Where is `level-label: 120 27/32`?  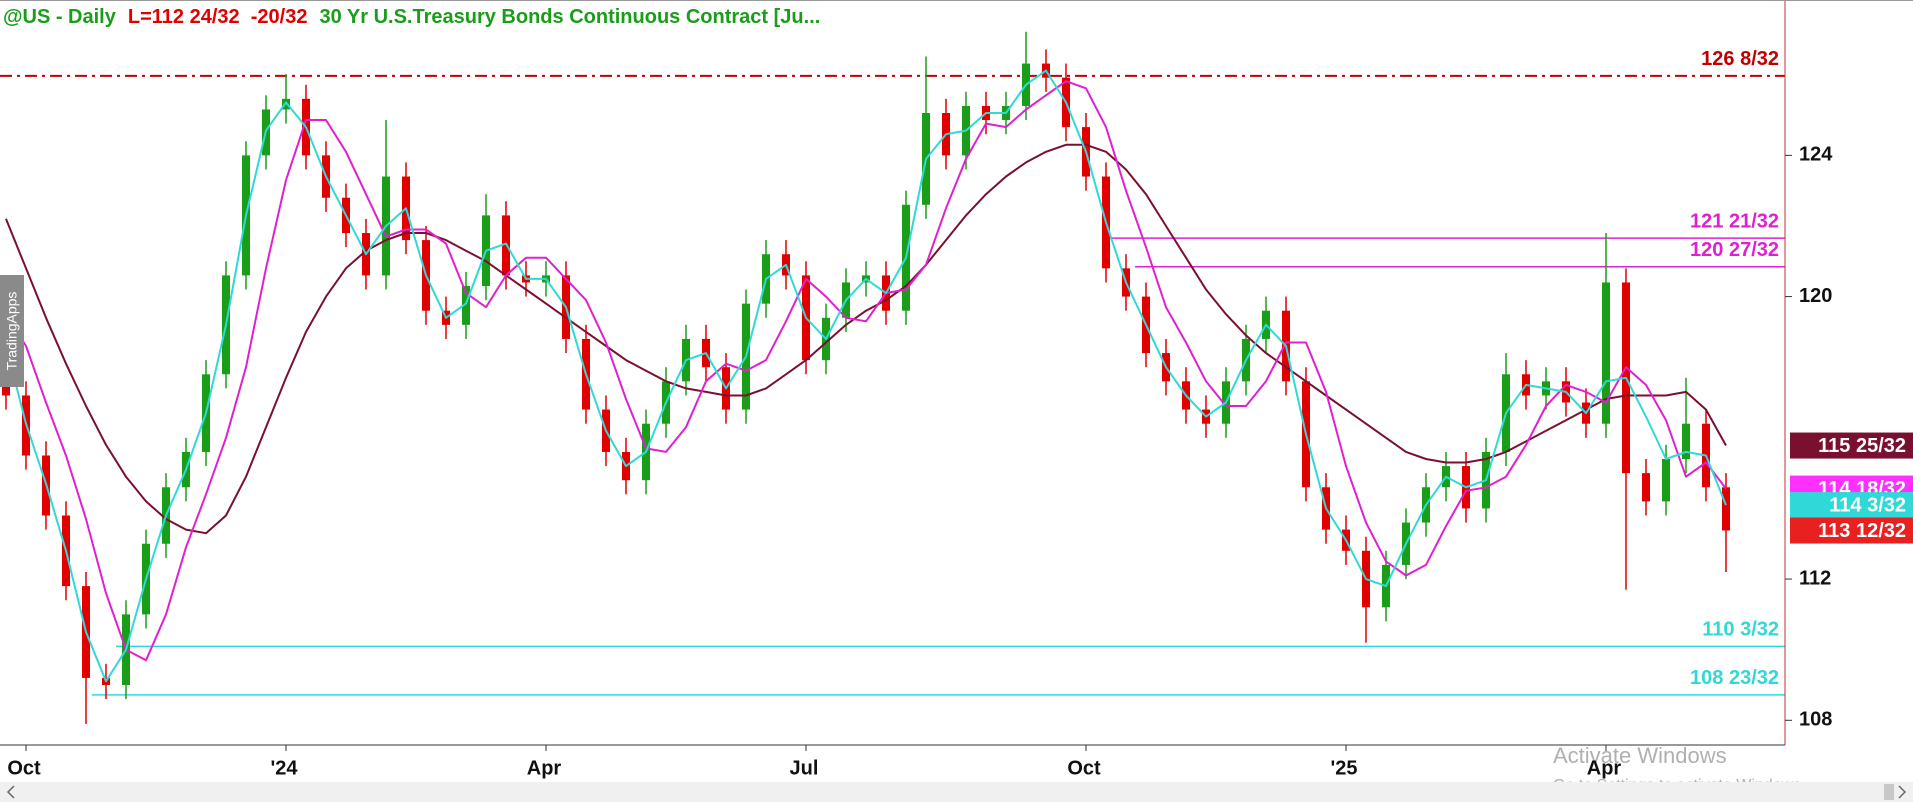
level-label: 120 27/32 is located at coordinates (1734, 250).